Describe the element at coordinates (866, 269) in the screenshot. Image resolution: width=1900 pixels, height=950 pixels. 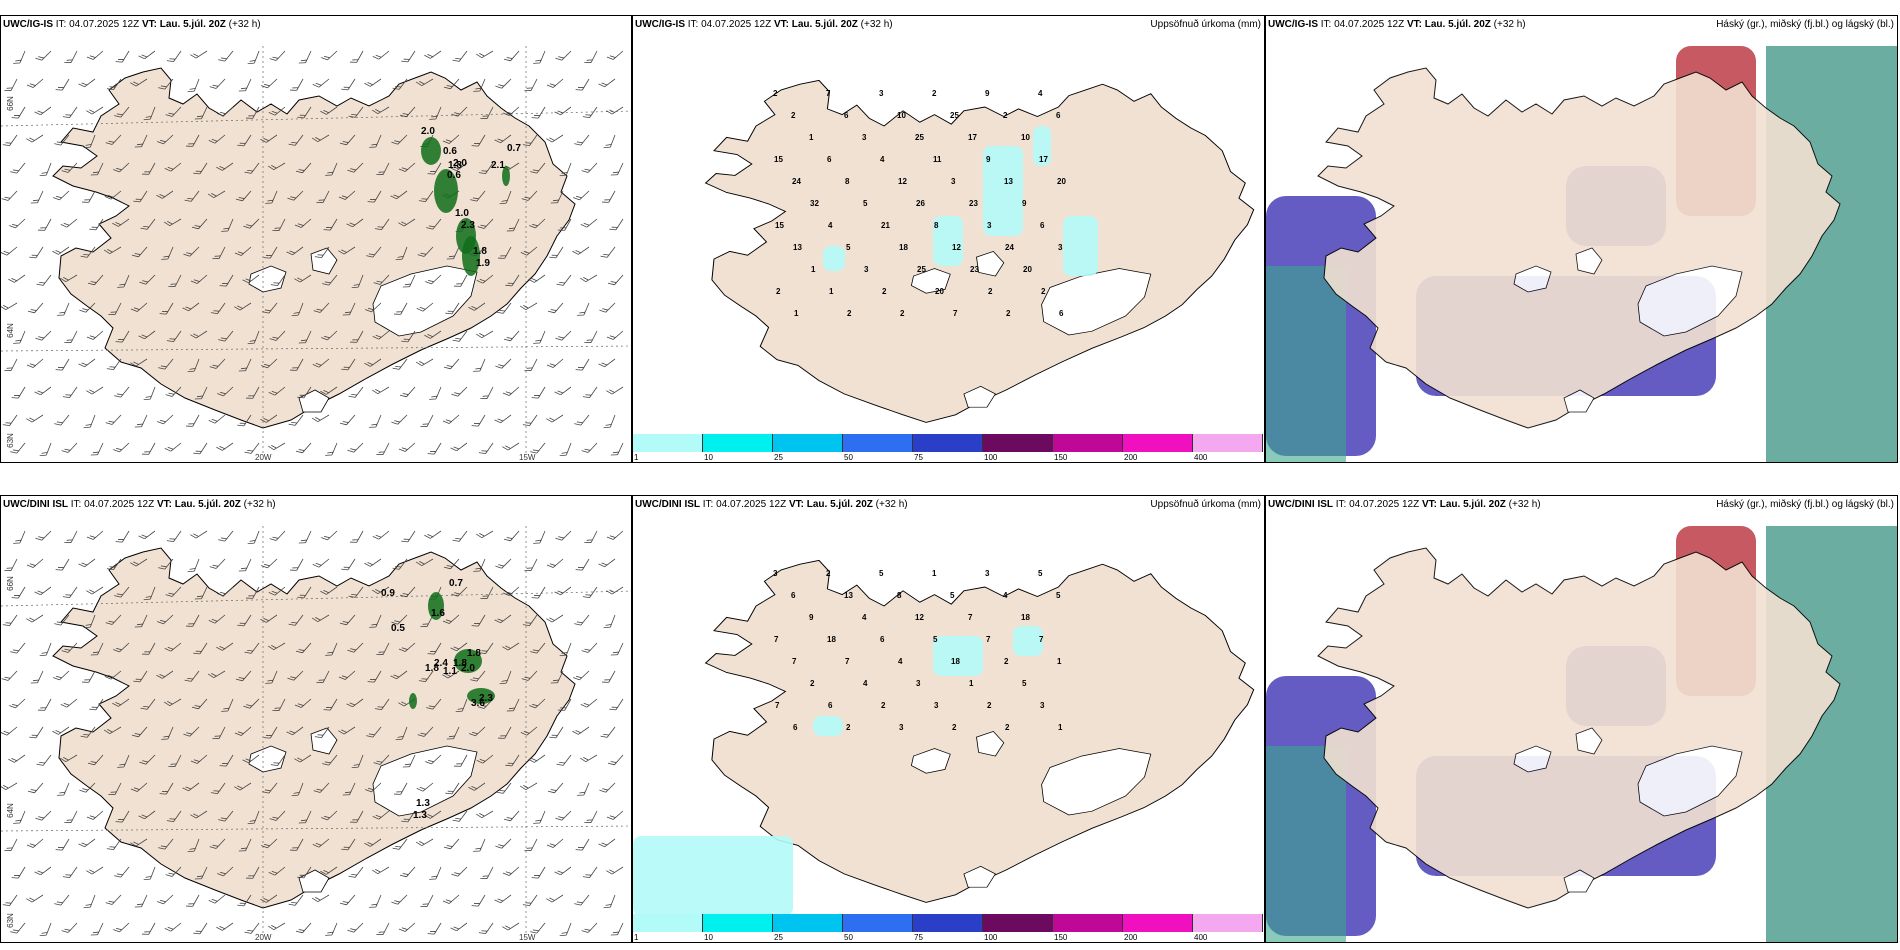
I see `precip-value-label: 3` at that location.